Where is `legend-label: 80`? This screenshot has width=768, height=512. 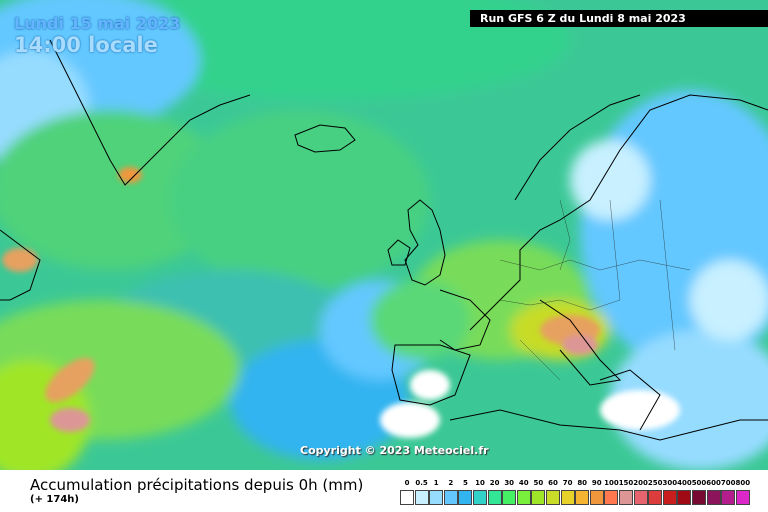
legend-label: 80 is located at coordinates (582, 483).